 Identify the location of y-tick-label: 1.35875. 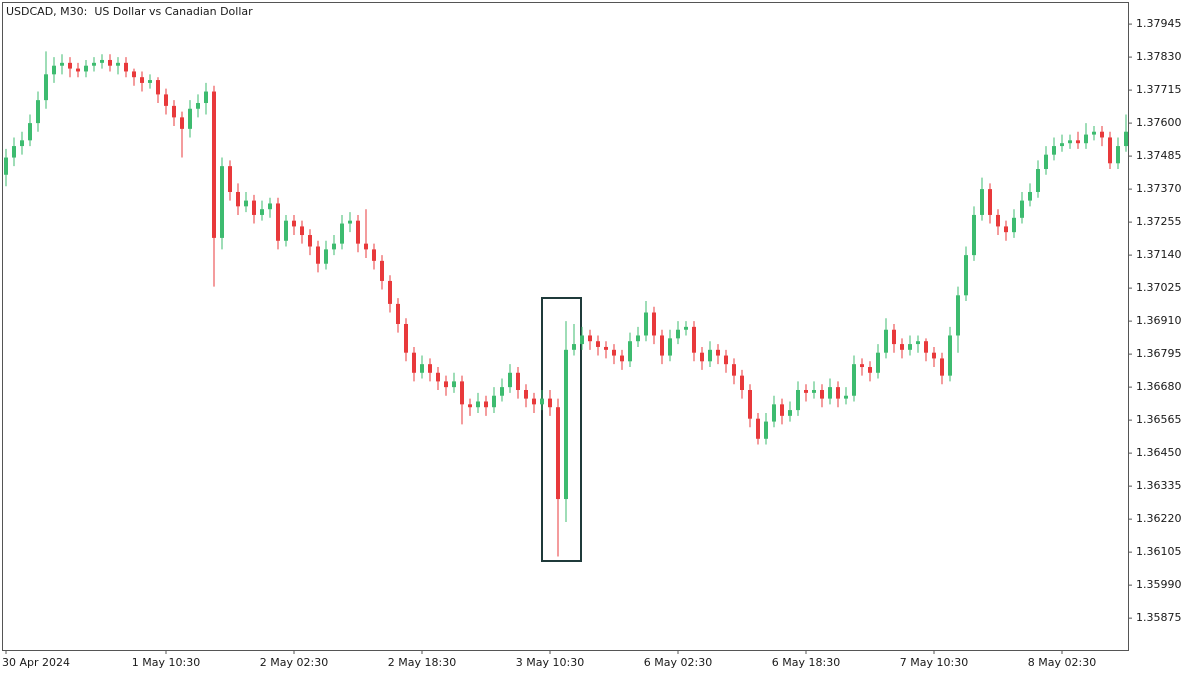
(1159, 617).